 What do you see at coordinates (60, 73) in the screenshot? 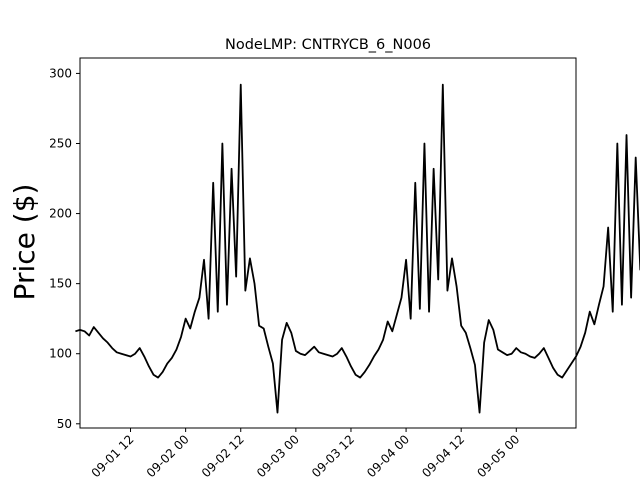
I see `y-tick-label: 300` at bounding box center [60, 73].